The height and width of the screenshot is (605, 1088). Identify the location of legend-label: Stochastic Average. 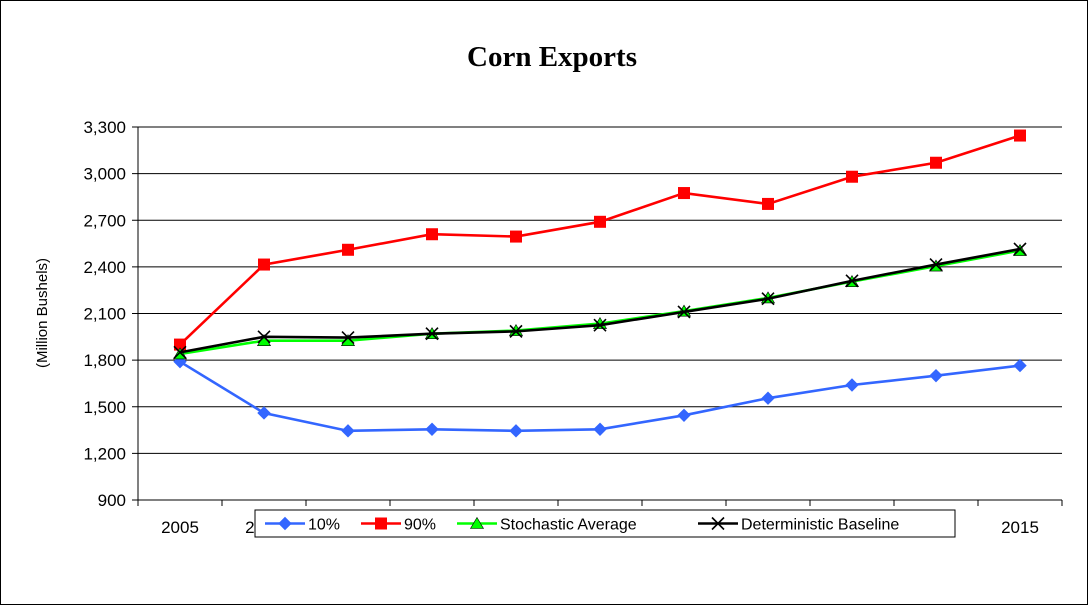
(568, 525).